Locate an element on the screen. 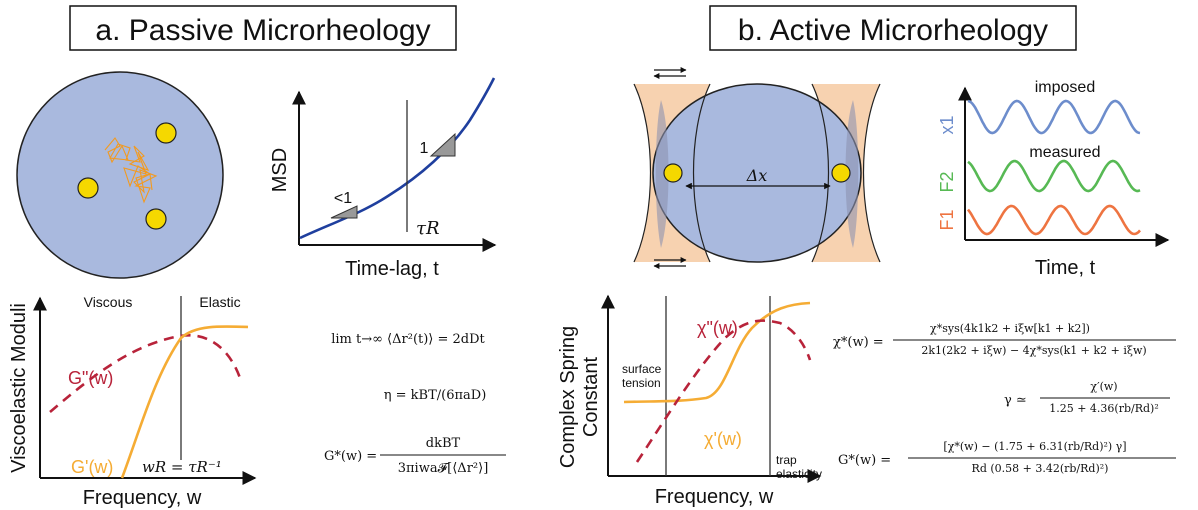 The image size is (1198, 510). eq-gamma-numerator: χ′(w) is located at coordinates (1103, 386).